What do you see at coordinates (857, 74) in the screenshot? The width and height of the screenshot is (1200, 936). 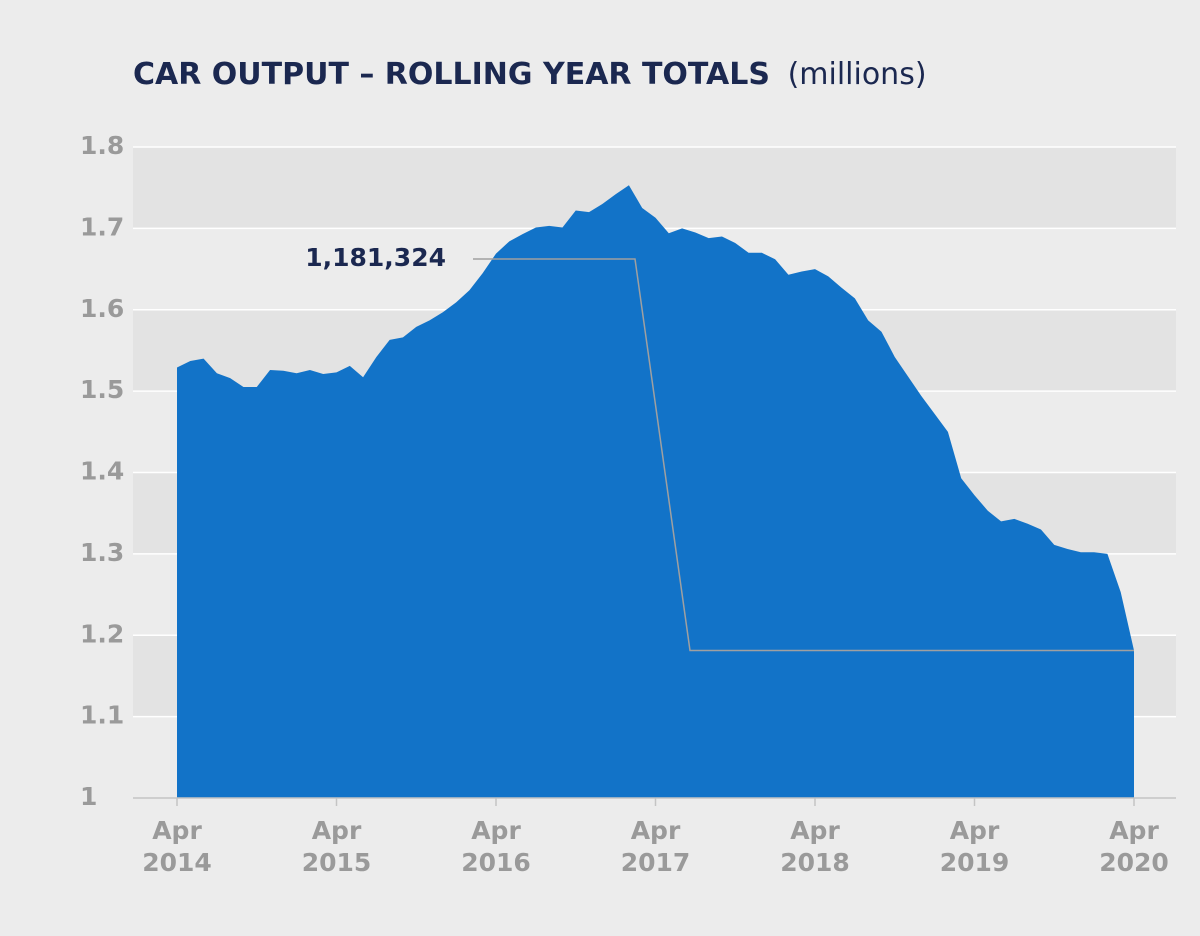 I see `subtitle: (millions)` at bounding box center [857, 74].